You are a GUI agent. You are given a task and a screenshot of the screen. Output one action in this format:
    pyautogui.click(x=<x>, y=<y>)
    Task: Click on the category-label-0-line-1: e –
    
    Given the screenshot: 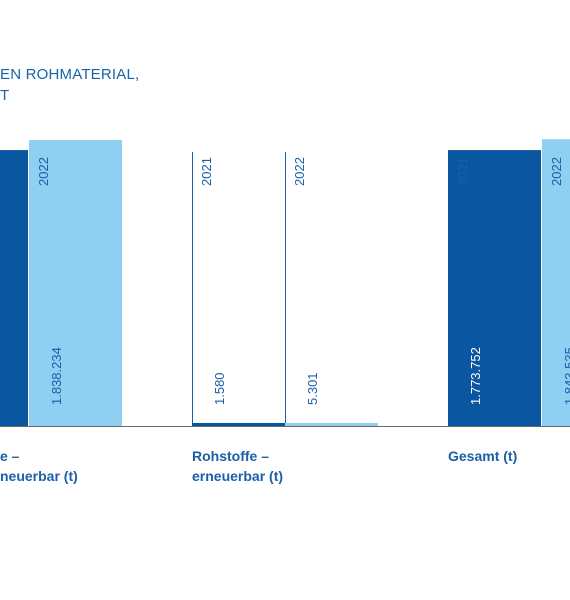 What is the action you would take?
    pyautogui.click(x=10, y=456)
    